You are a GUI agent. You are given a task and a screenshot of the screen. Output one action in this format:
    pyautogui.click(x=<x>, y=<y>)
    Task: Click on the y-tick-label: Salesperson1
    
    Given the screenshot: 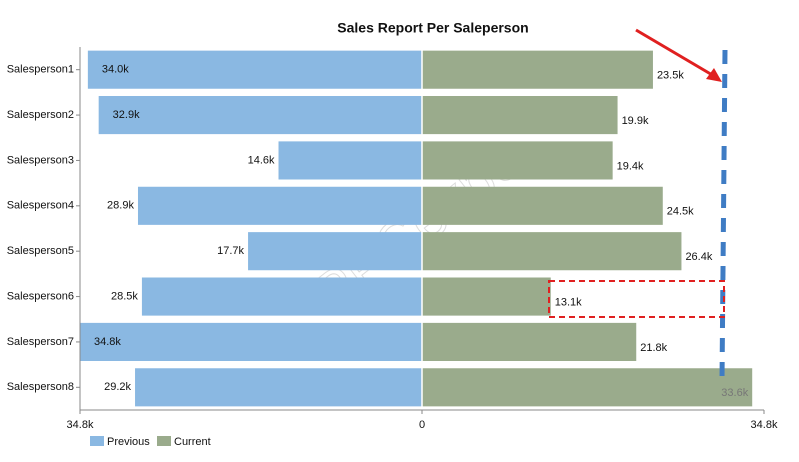 What is the action you would take?
    pyautogui.click(x=40, y=70)
    